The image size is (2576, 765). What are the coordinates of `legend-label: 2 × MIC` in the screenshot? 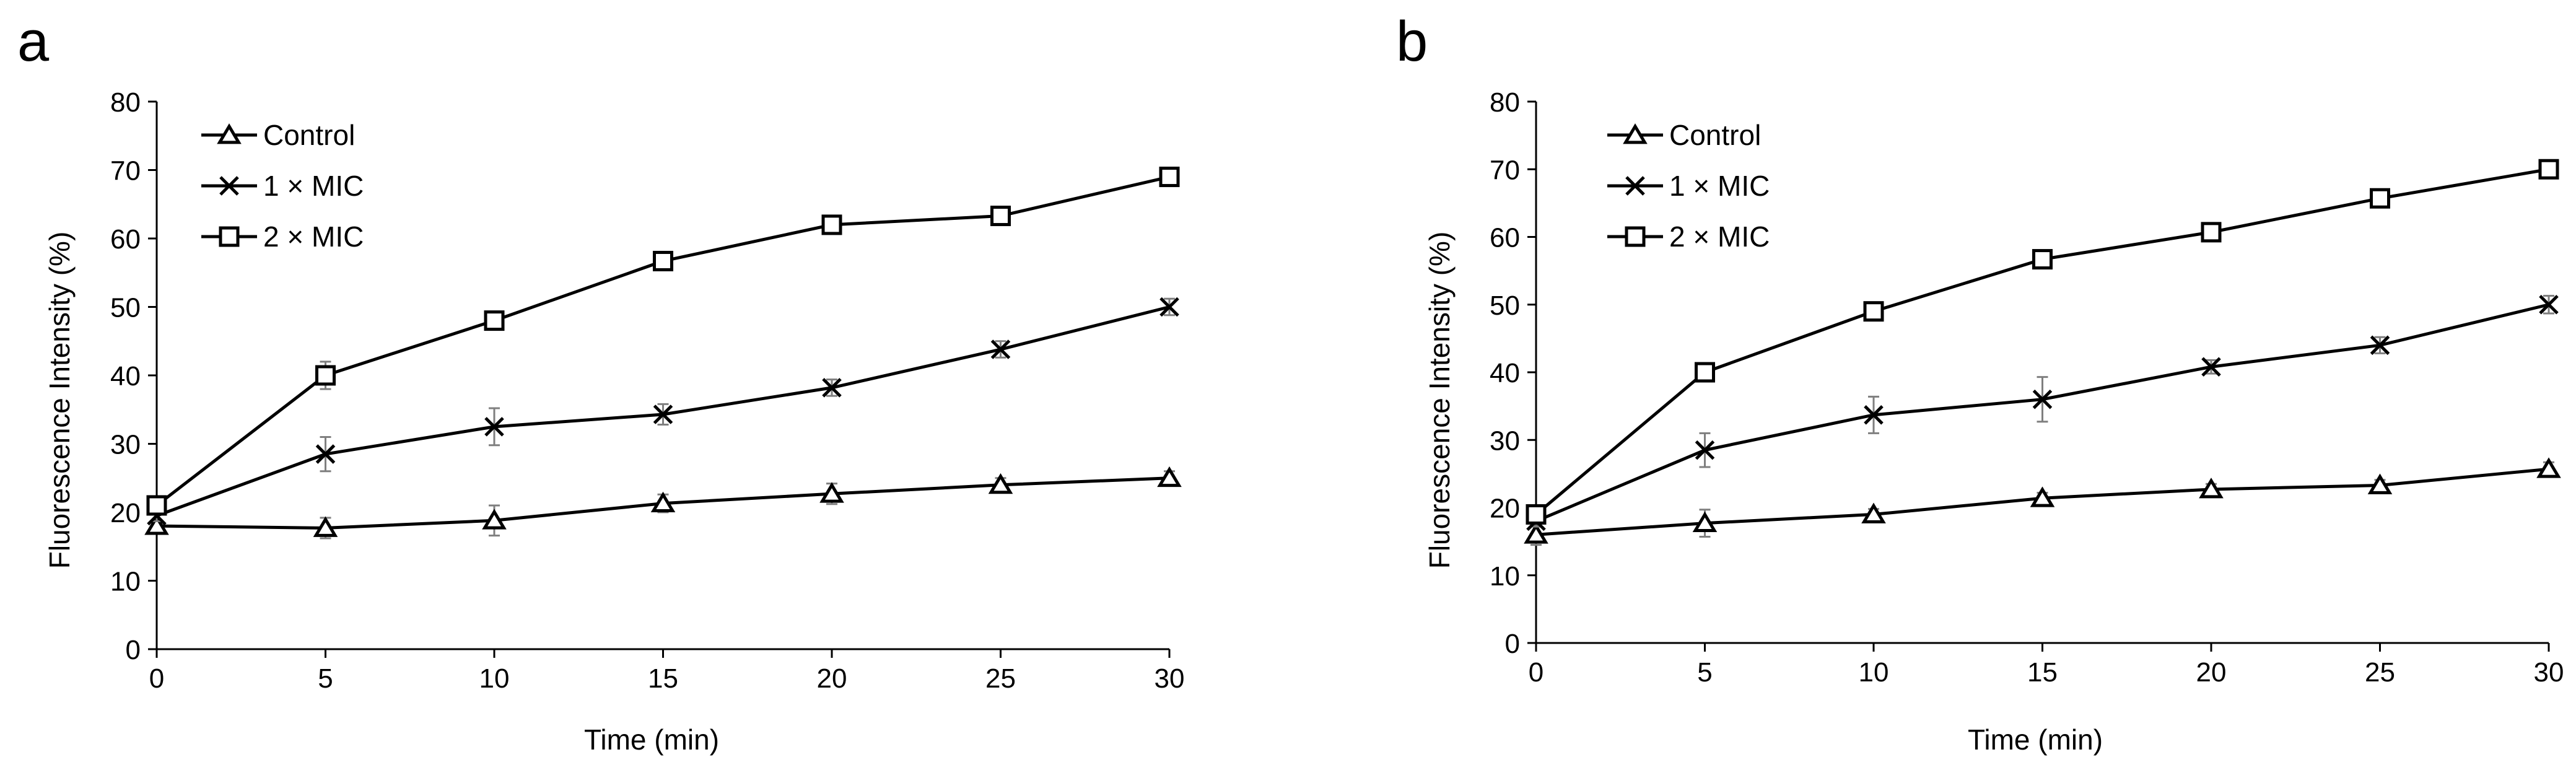 It's located at (1719, 237).